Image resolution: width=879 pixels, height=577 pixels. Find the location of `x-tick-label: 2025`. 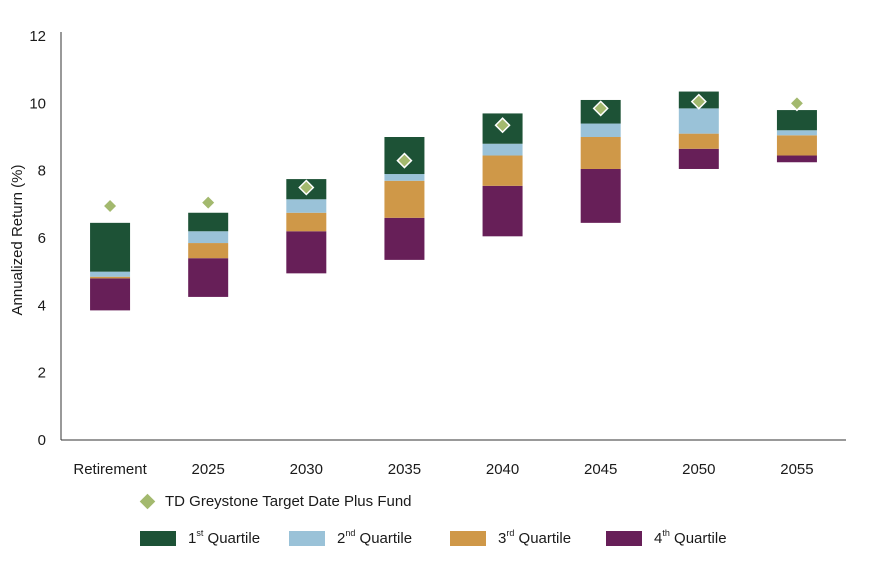

x-tick-label: 2025 is located at coordinates (208, 469).